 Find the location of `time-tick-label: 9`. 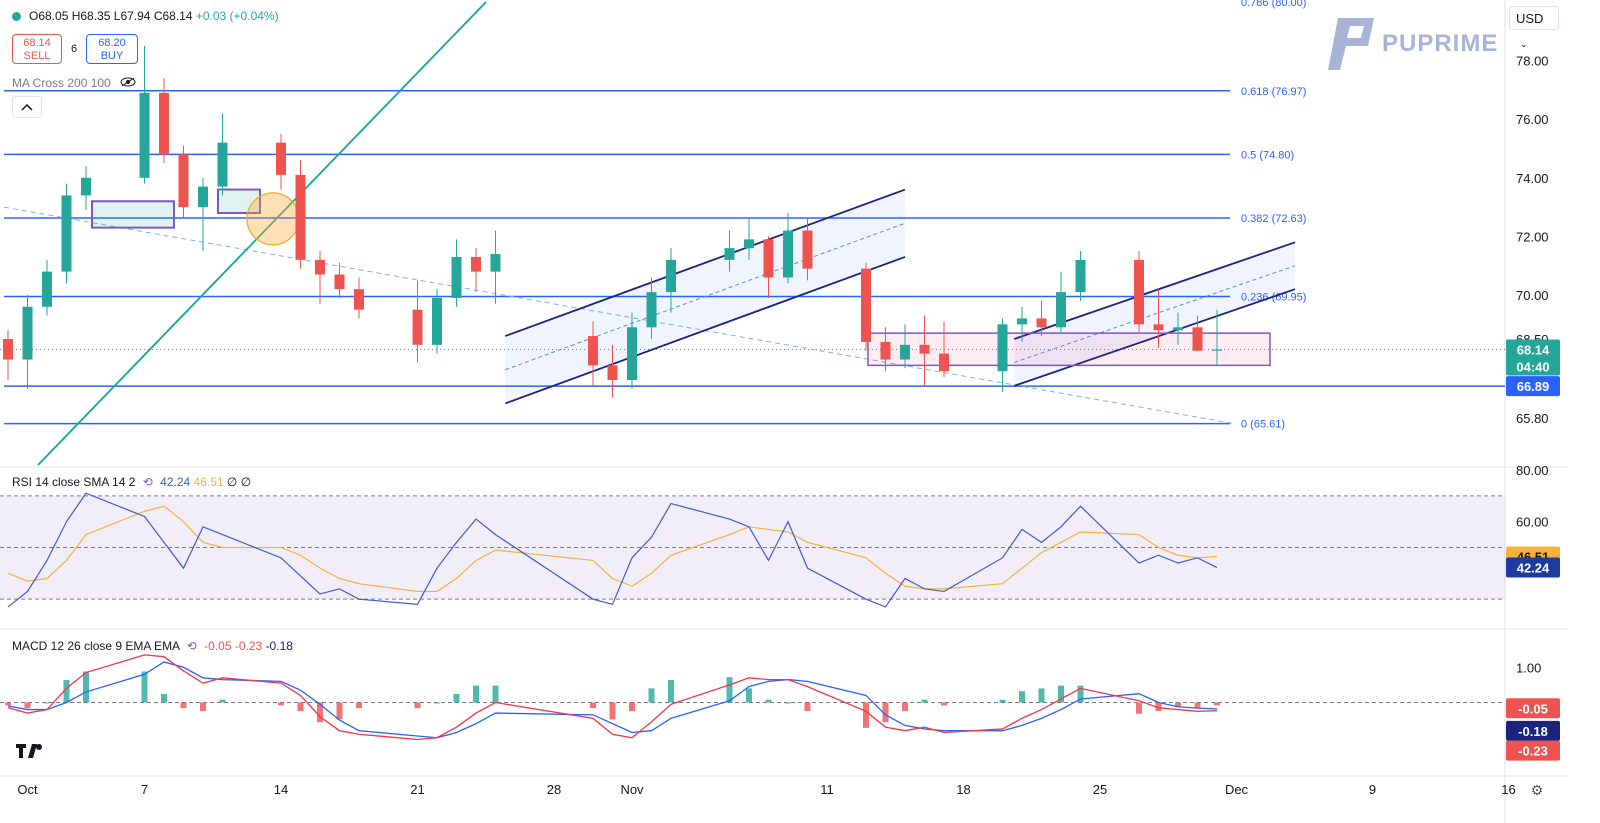

time-tick-label: 9 is located at coordinates (1372, 789).